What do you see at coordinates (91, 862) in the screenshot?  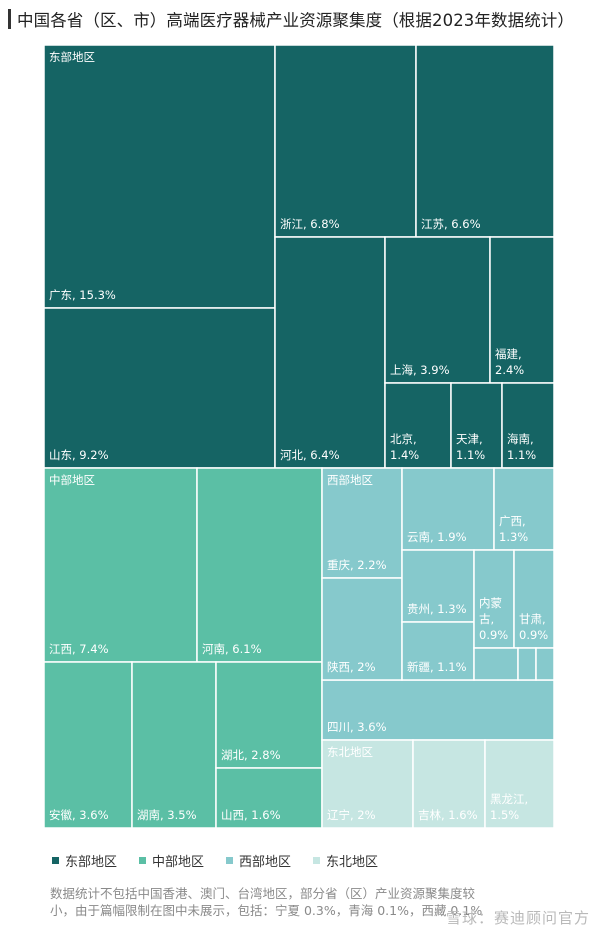 I see `legend-label-east: 东部地区` at bounding box center [91, 862].